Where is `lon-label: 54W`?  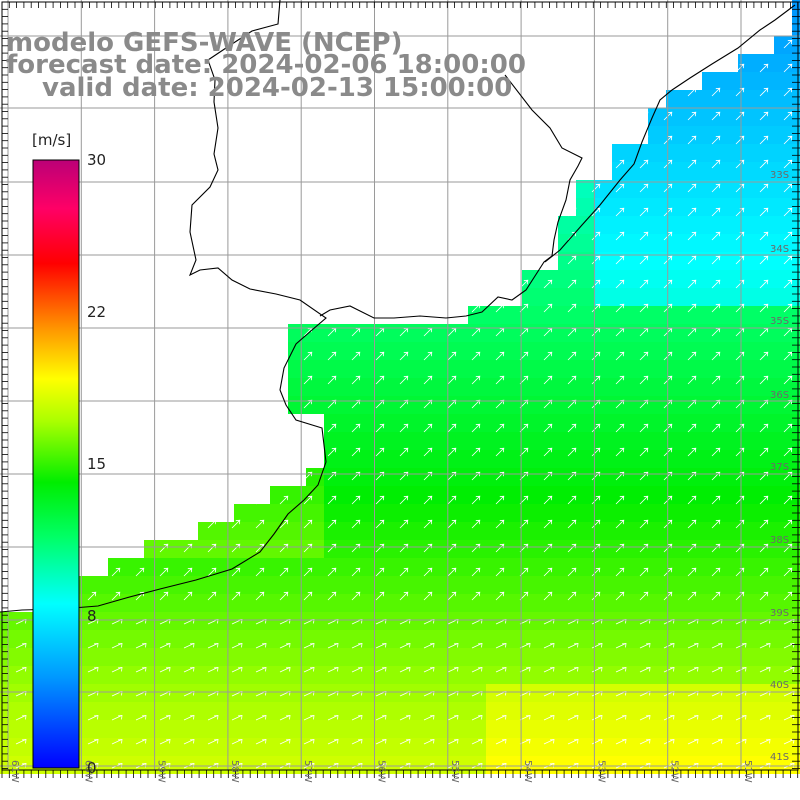
lon-label: 54W is located at coordinates (527, 771).